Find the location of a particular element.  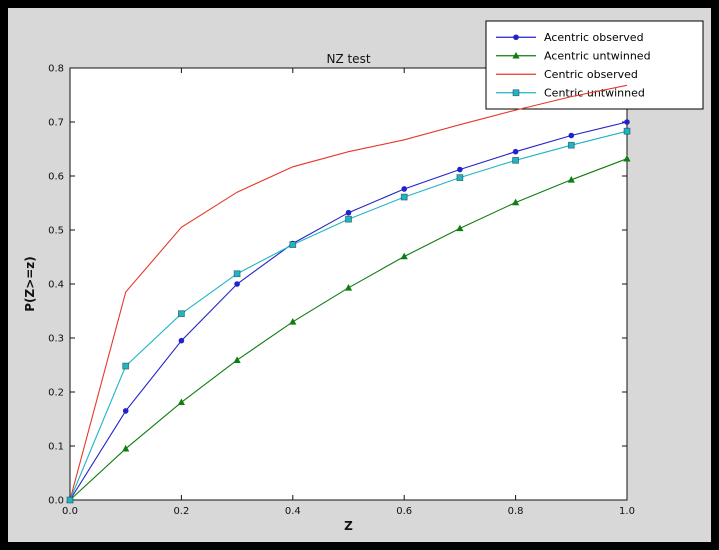

y-tick-label: 0.4 is located at coordinates (56, 285).